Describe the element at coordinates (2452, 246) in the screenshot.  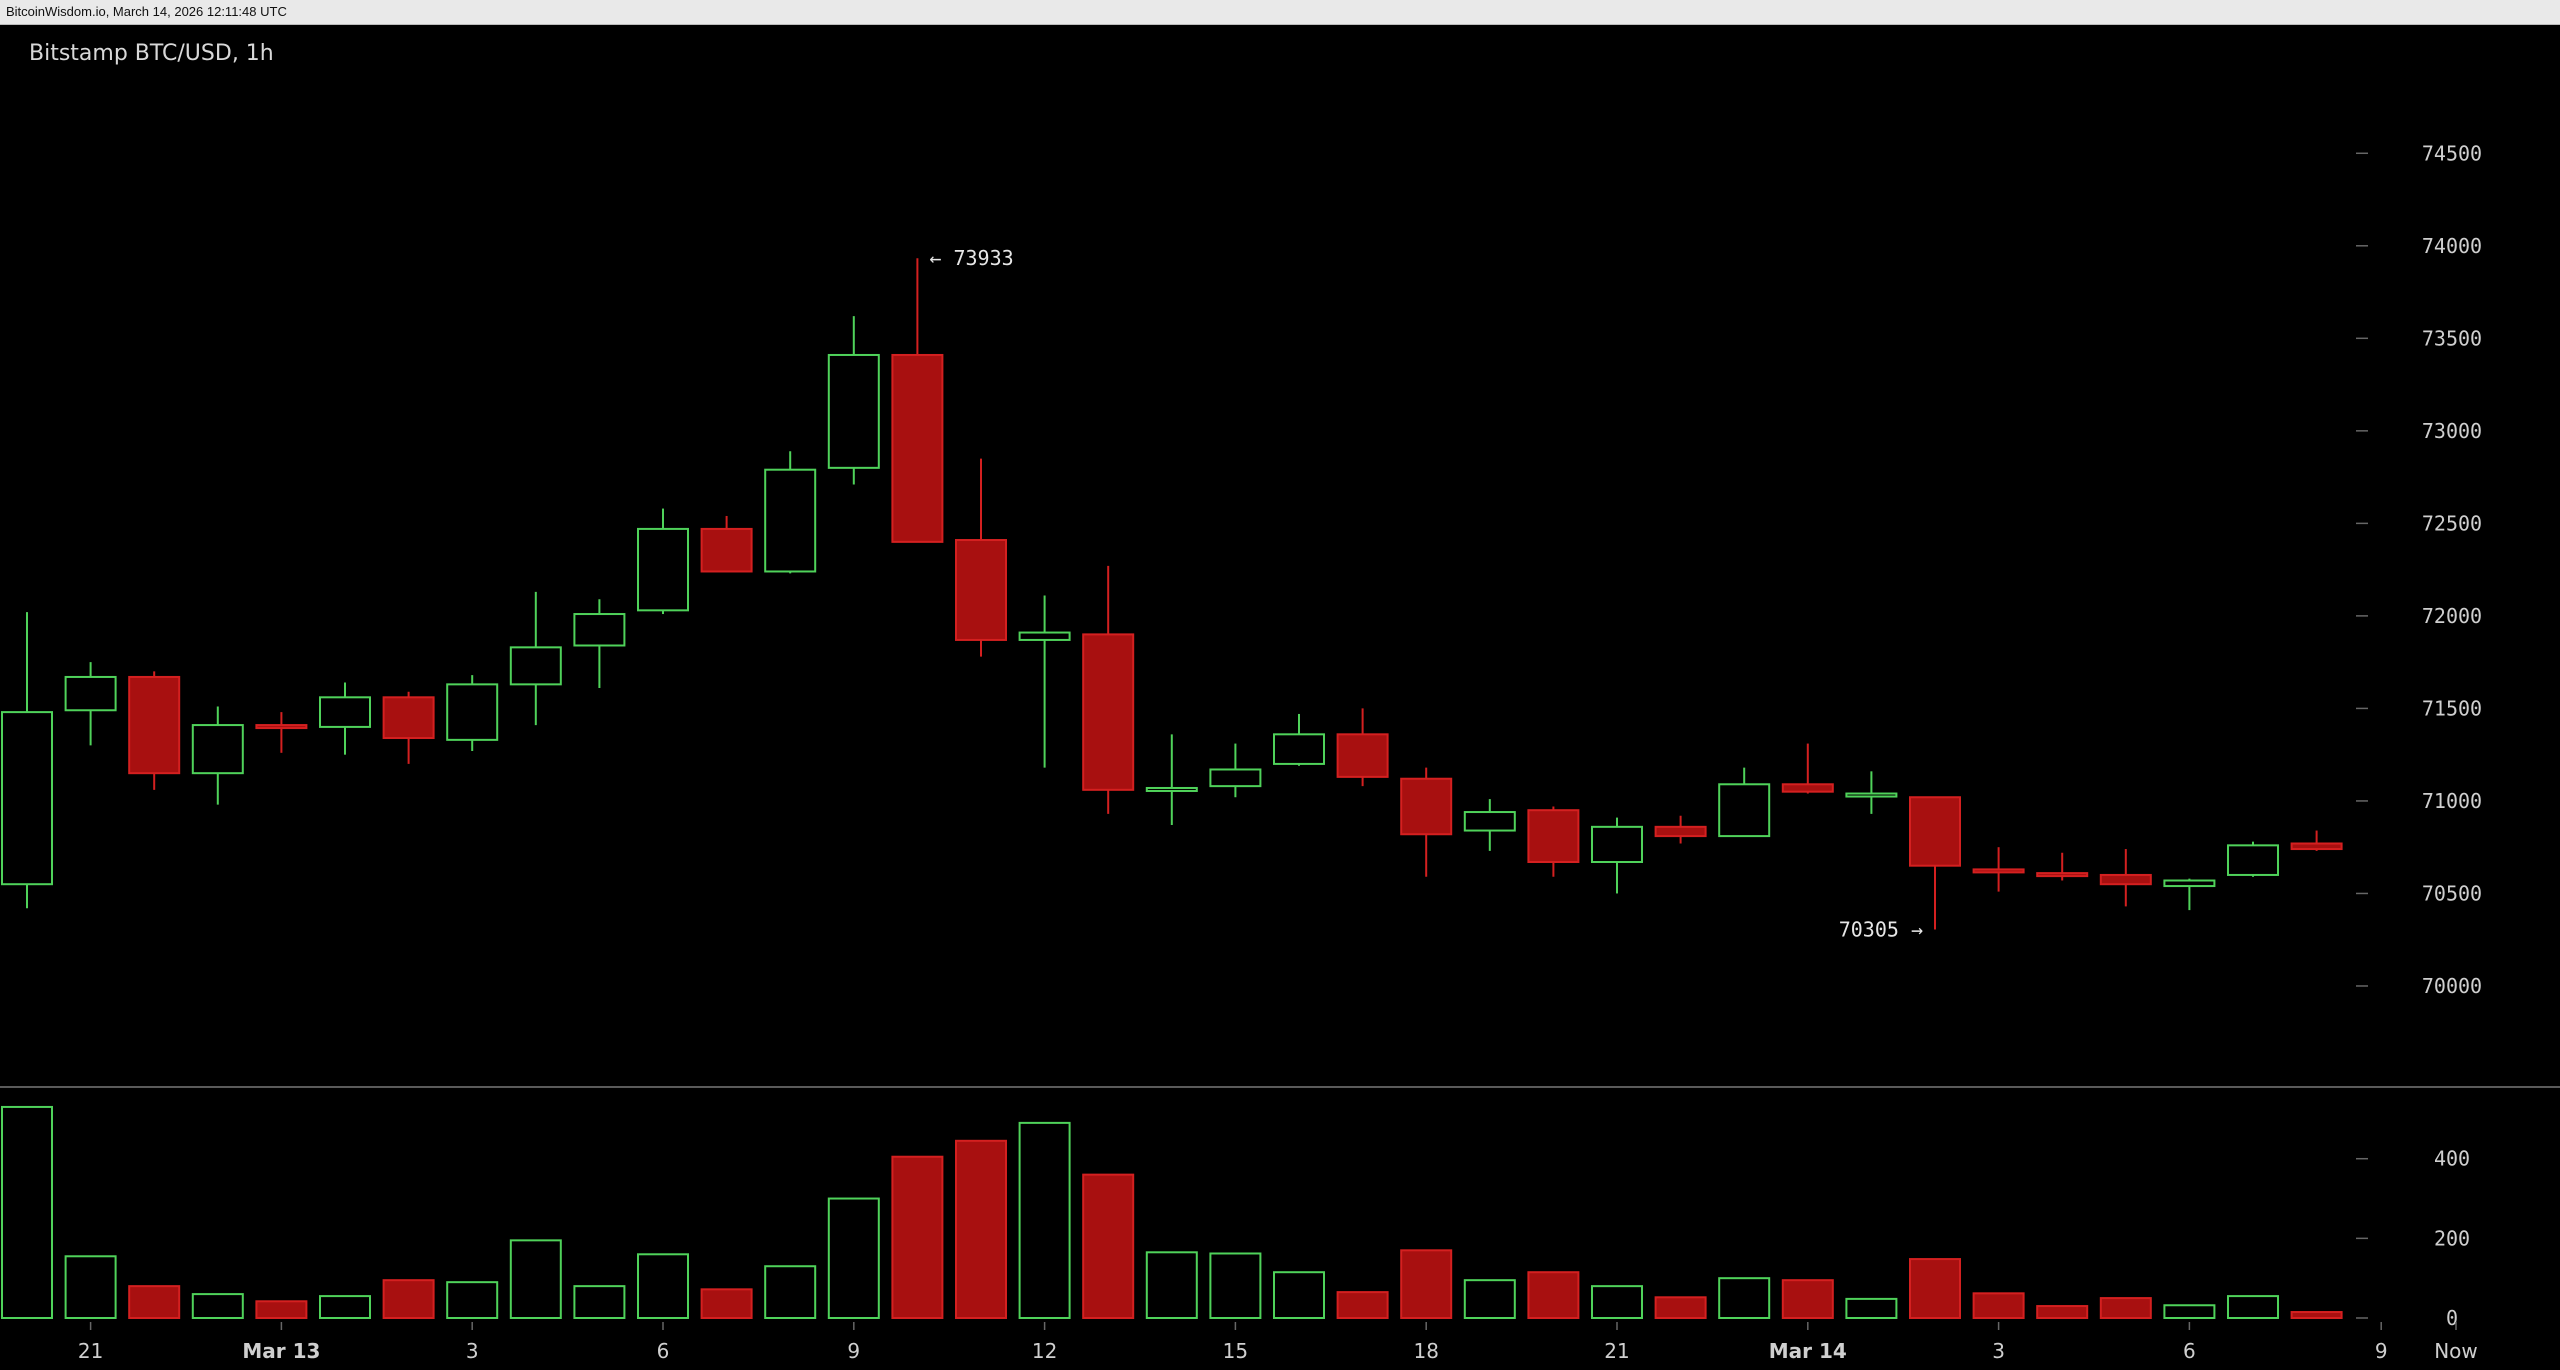
I see `price-tick-label: 74000` at that location.